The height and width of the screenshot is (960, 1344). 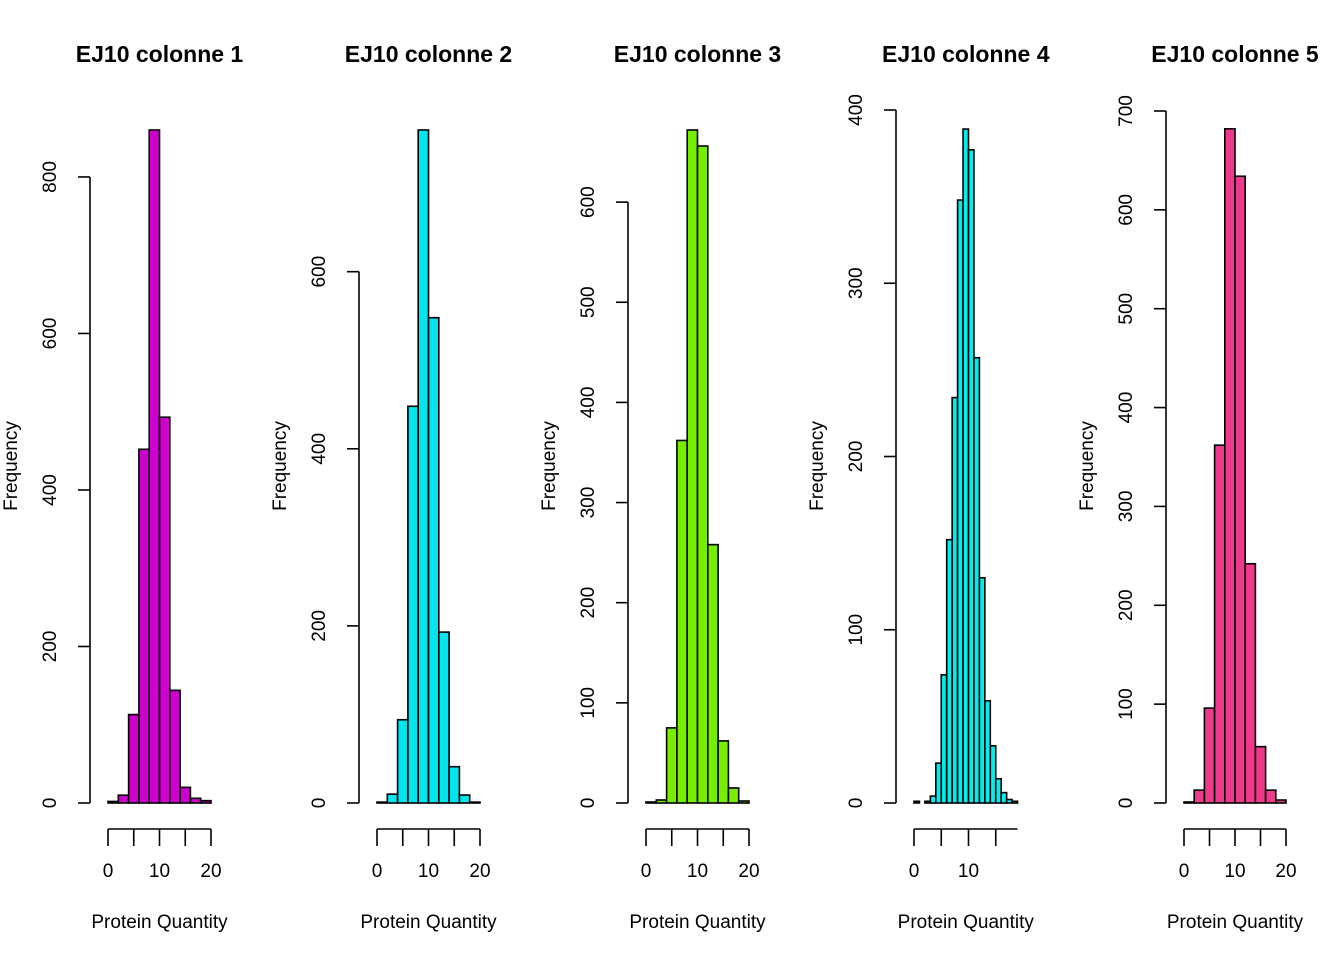 I want to click on y-tick-label: 700, so click(x=1126, y=111).